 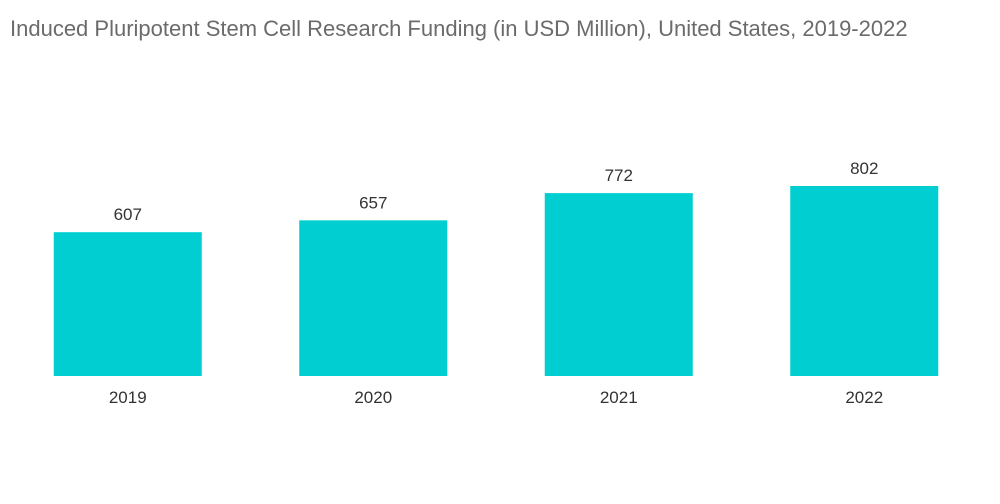 What do you see at coordinates (864, 168) in the screenshot?
I see `bar-value-label-2022: 802` at bounding box center [864, 168].